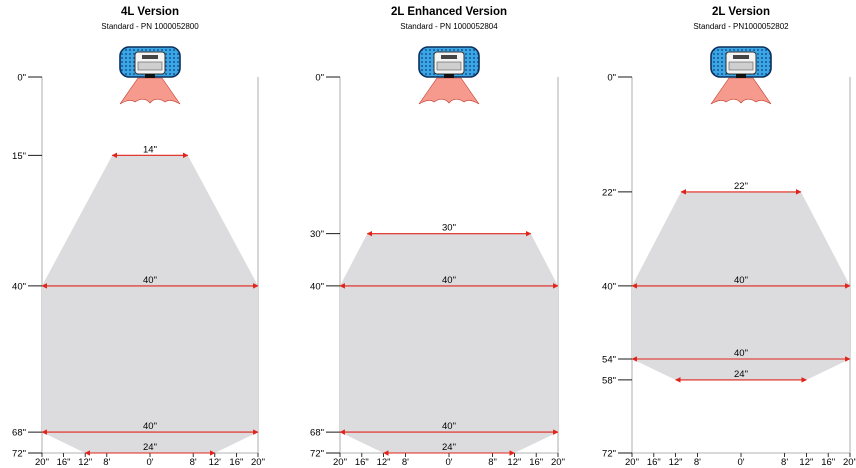 This screenshot has width=856, height=468. I want to click on panel-subtitle: Standard - PN1000052802, so click(741, 26).